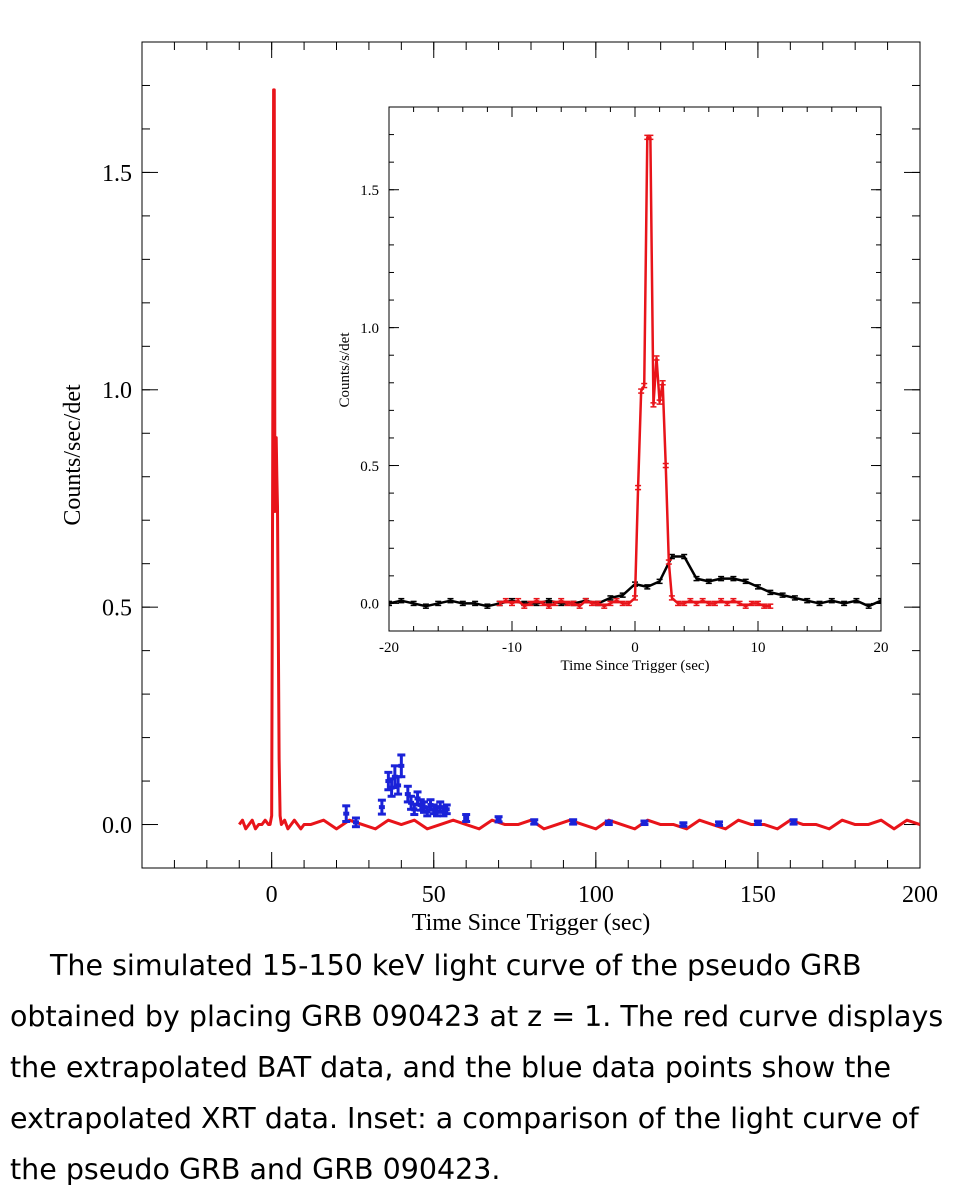 This screenshot has height=1200, width=960. I want to click on main-y-axis-label: Counts/sec/det, so click(73, 455).